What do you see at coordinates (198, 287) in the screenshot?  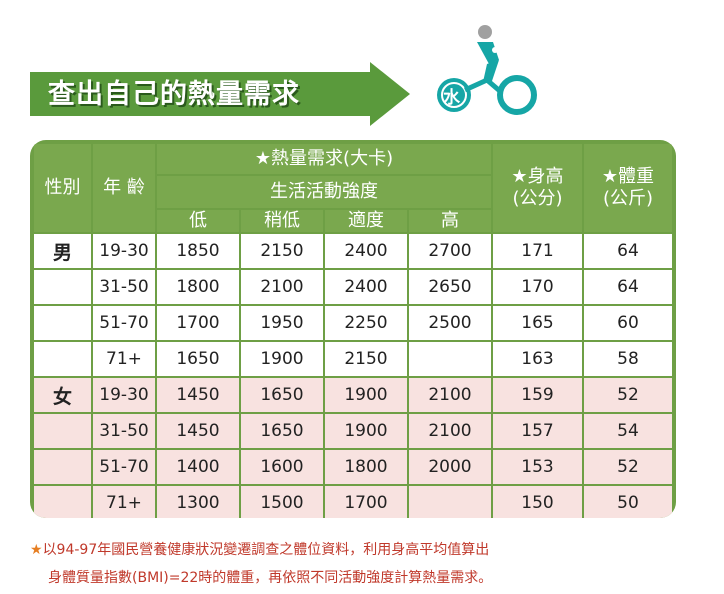 I see `cell-low: 1800` at bounding box center [198, 287].